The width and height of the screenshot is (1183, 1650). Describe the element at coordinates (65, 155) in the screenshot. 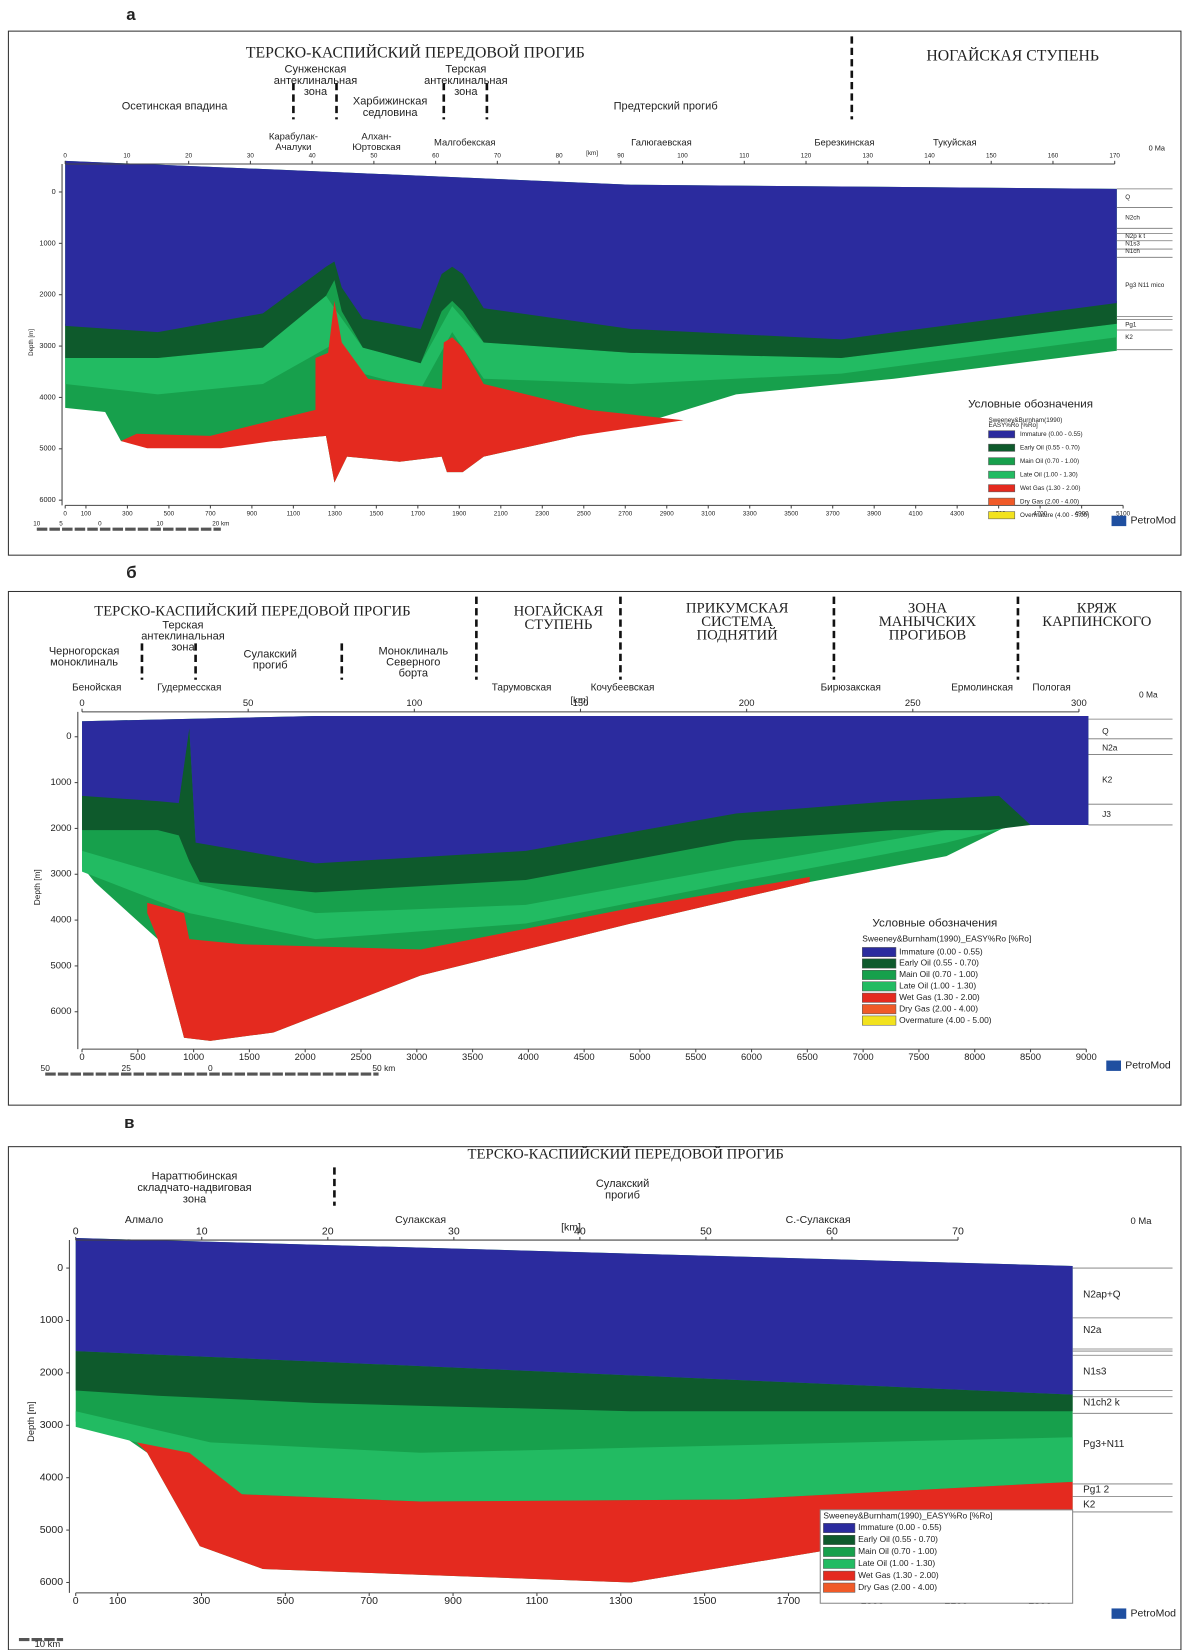

I see `km-tick-label: 0` at that location.